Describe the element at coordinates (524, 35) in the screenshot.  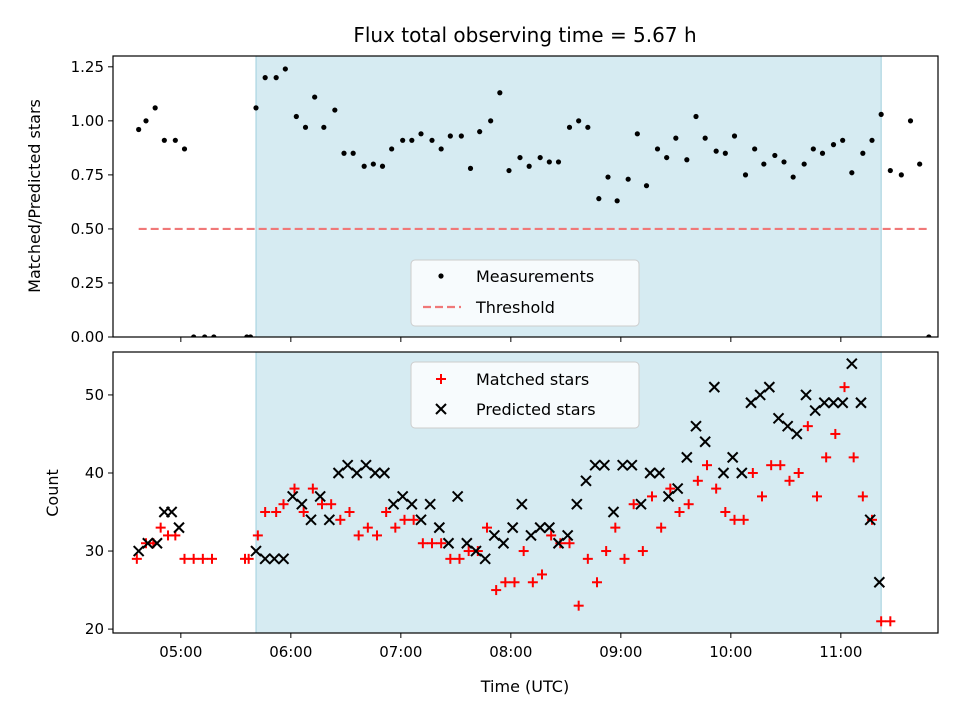
I see `chart-title: Flux total observing time = 5.67 h` at that location.